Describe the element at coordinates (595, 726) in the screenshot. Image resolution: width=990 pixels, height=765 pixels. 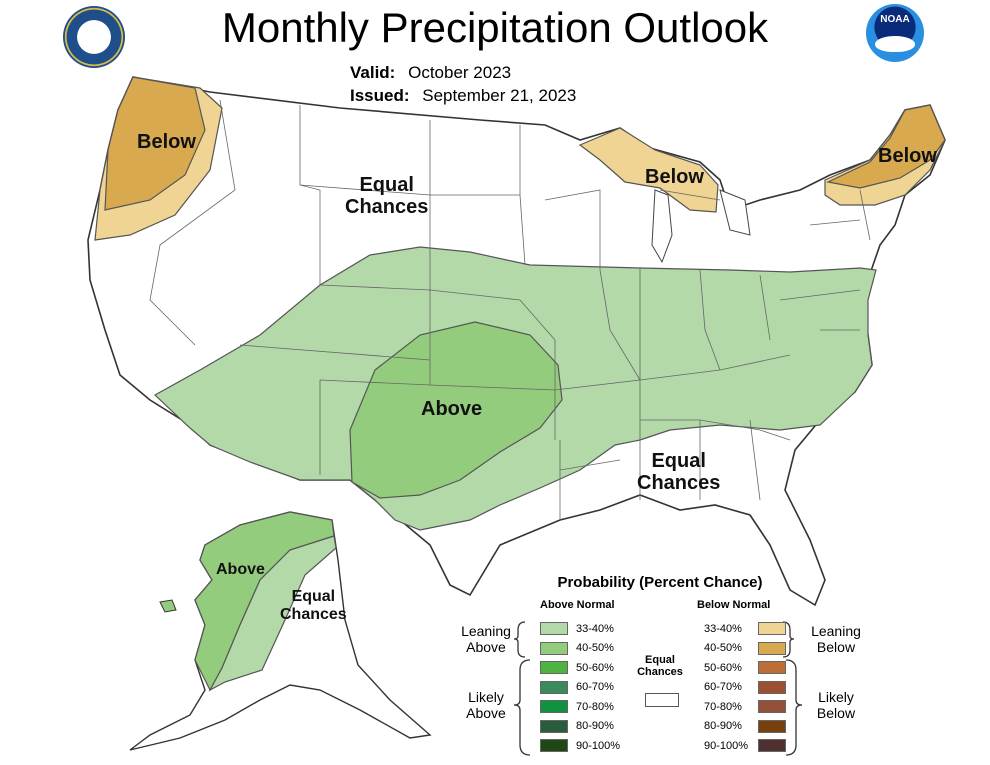
I see `legend-above-label: 80-90%` at that location.